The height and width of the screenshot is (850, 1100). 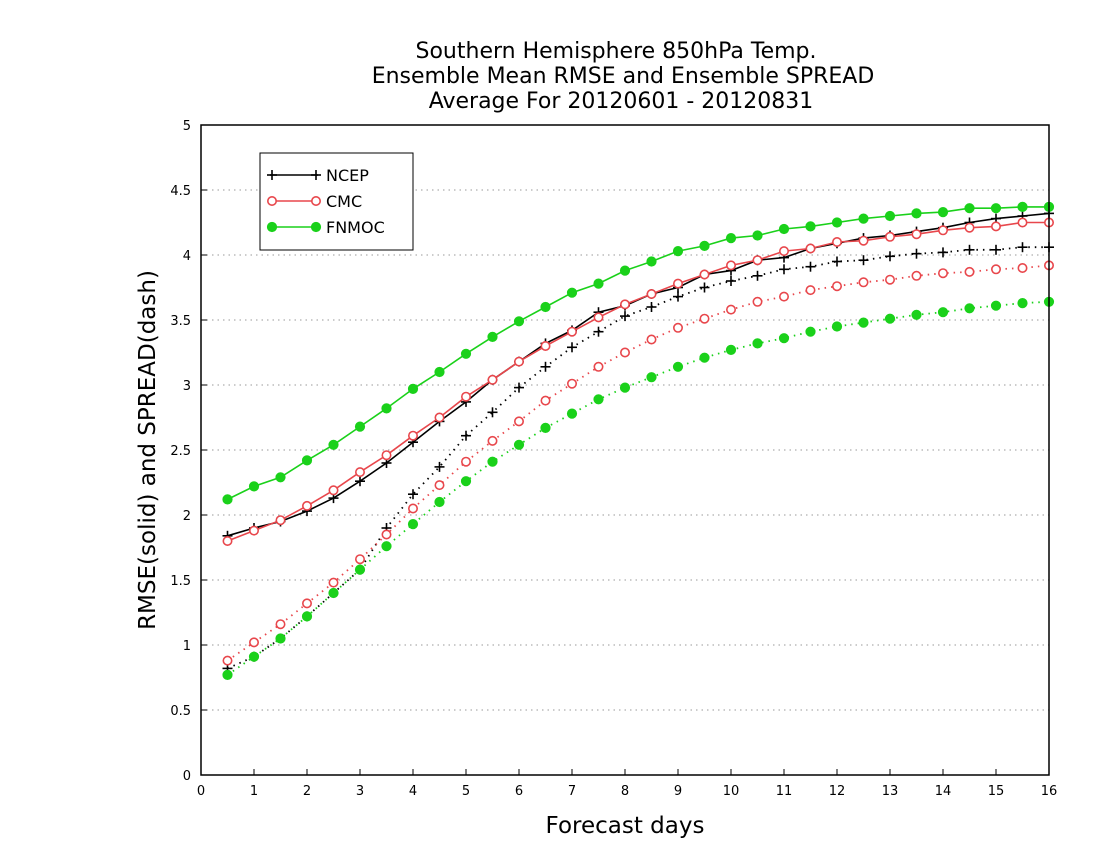 What do you see at coordinates (943, 791) in the screenshot?
I see `x-tick-label-14: 14` at bounding box center [943, 791].